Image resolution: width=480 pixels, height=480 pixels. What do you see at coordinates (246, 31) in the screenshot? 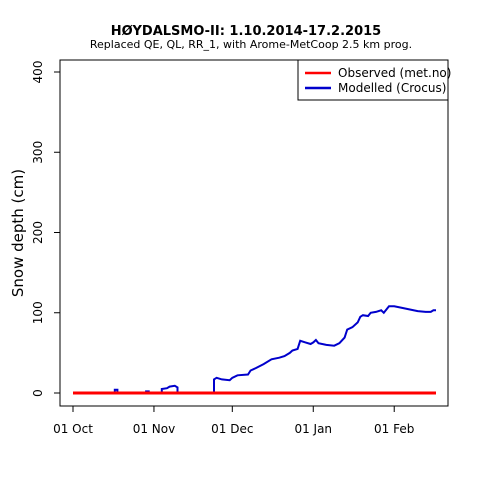
I see `chart-title: HØYDALSMO-II: 1.10.2014-17.2.2015` at bounding box center [246, 31].